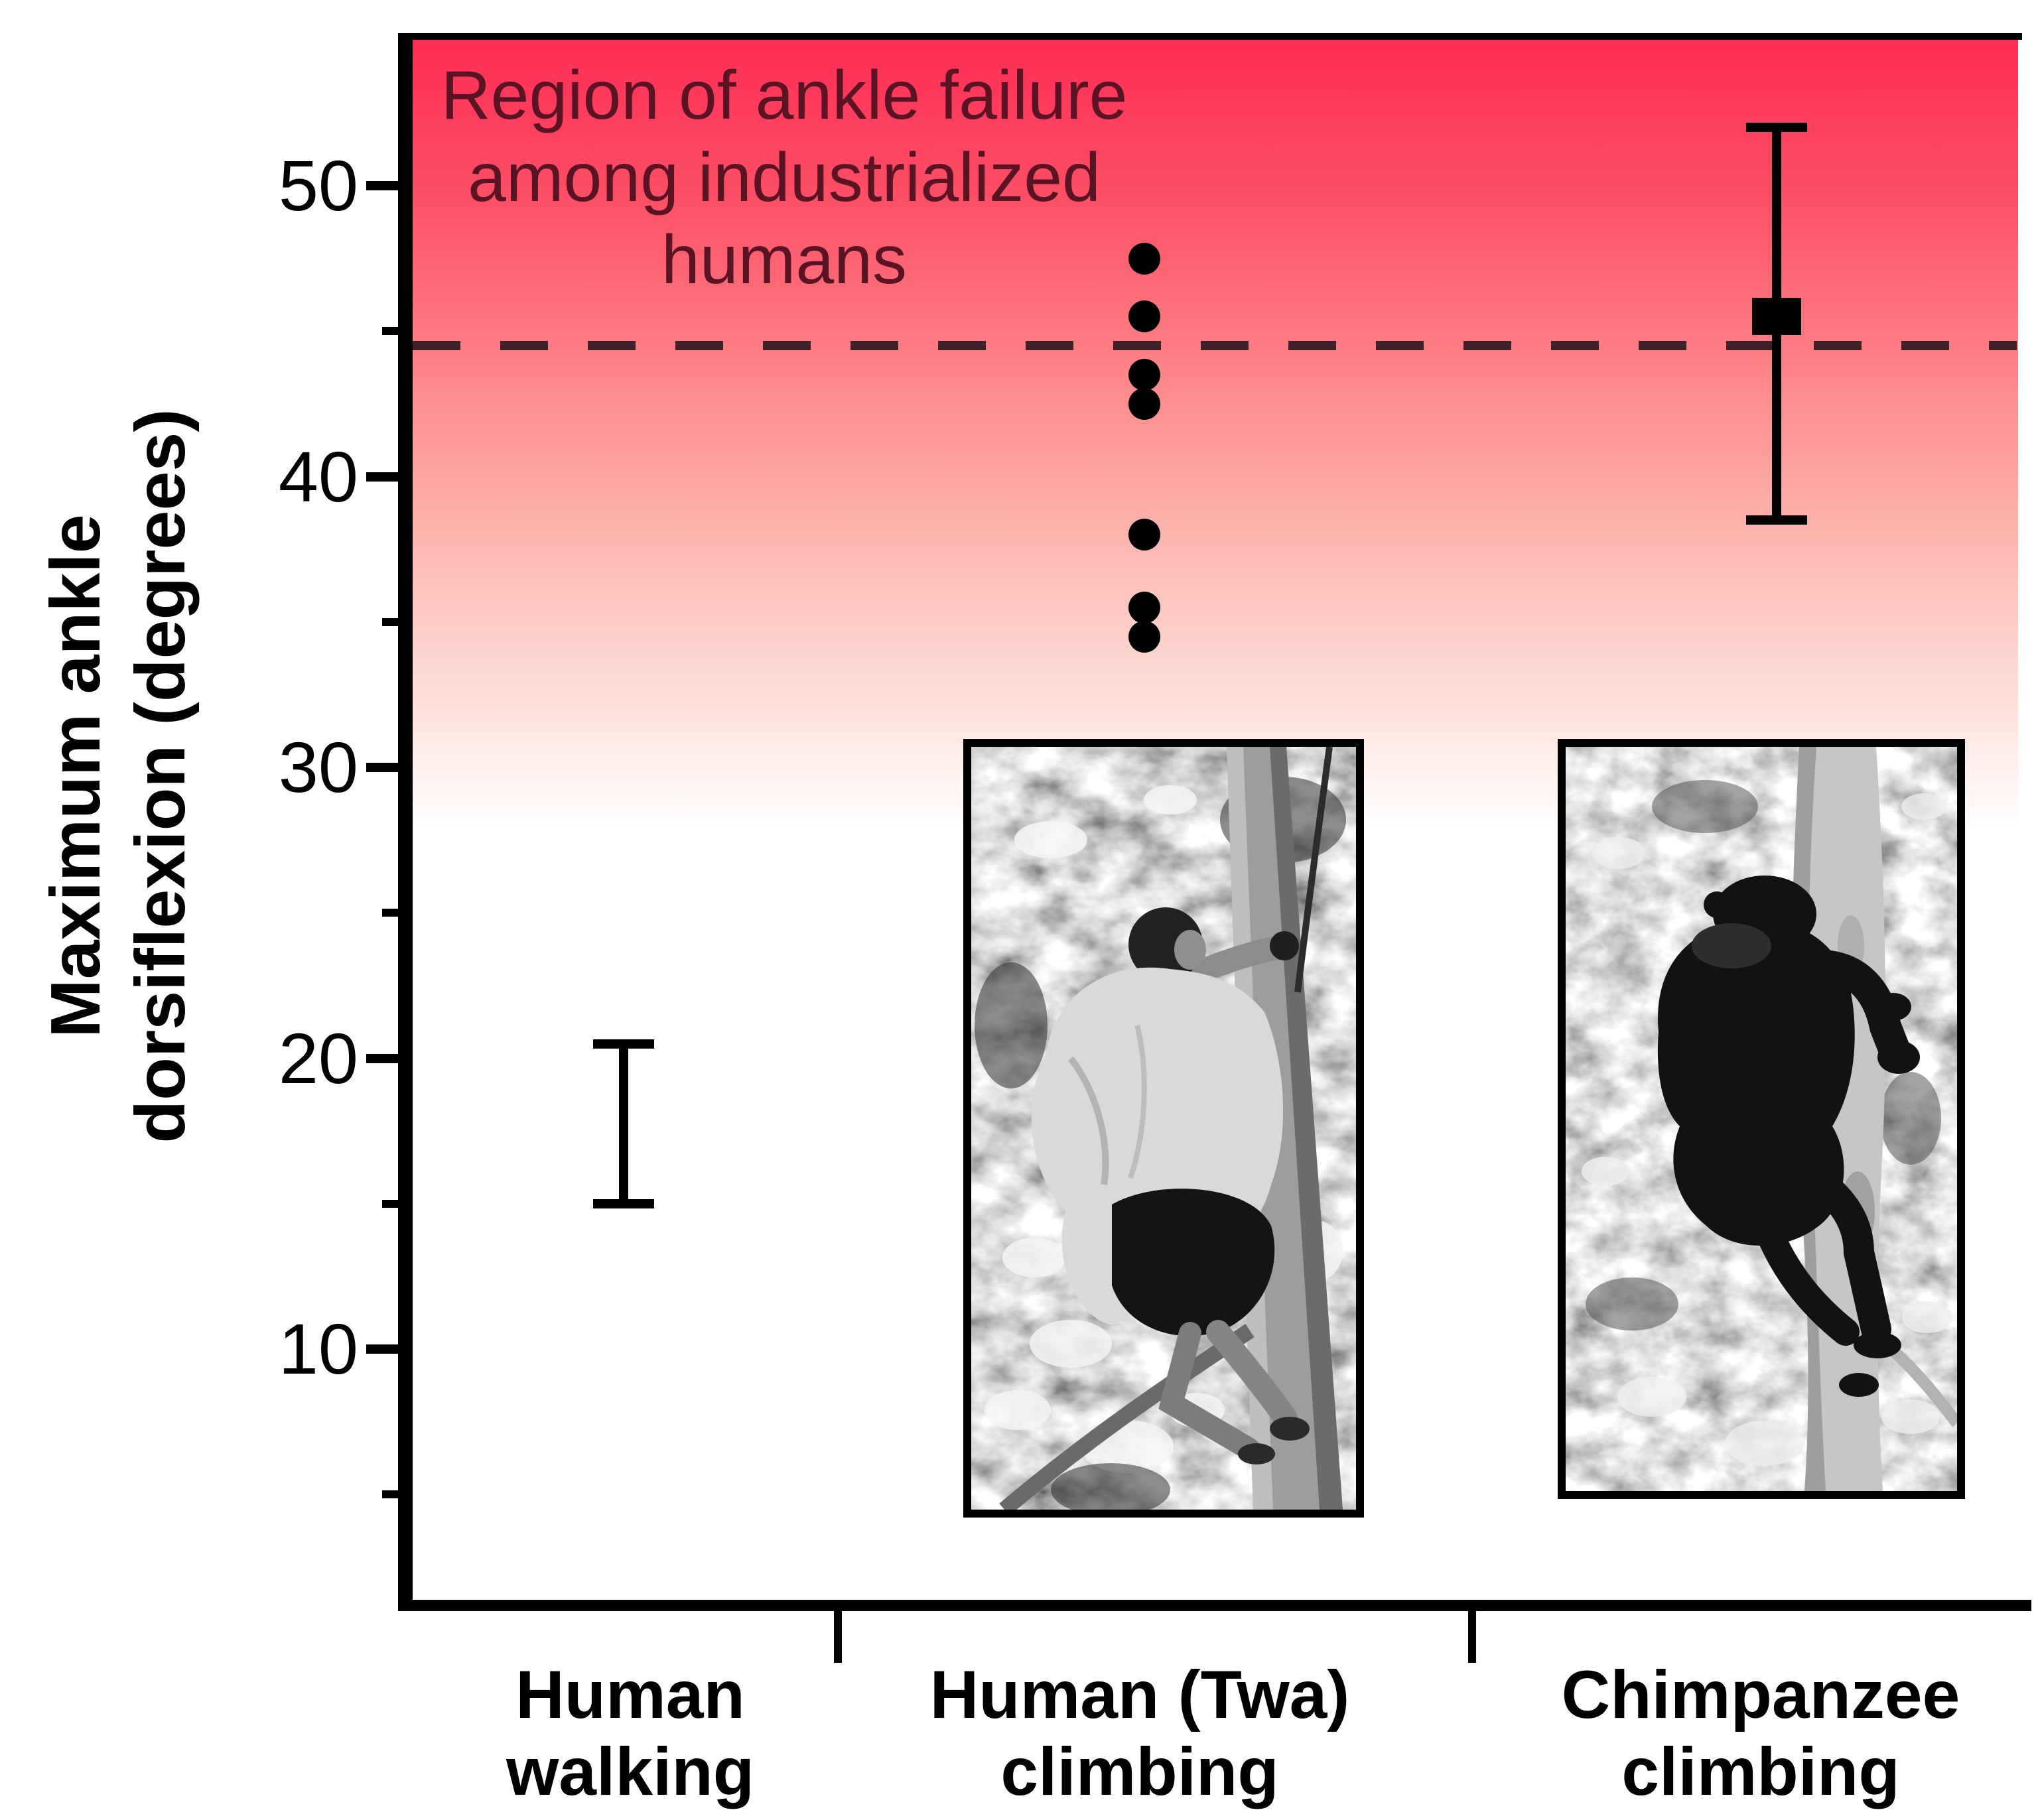 This screenshot has width=2038, height=1820. Describe the element at coordinates (1140, 1733) in the screenshot. I see `category-label-human-twa-climbing: Human (Twa) climbing` at that location.